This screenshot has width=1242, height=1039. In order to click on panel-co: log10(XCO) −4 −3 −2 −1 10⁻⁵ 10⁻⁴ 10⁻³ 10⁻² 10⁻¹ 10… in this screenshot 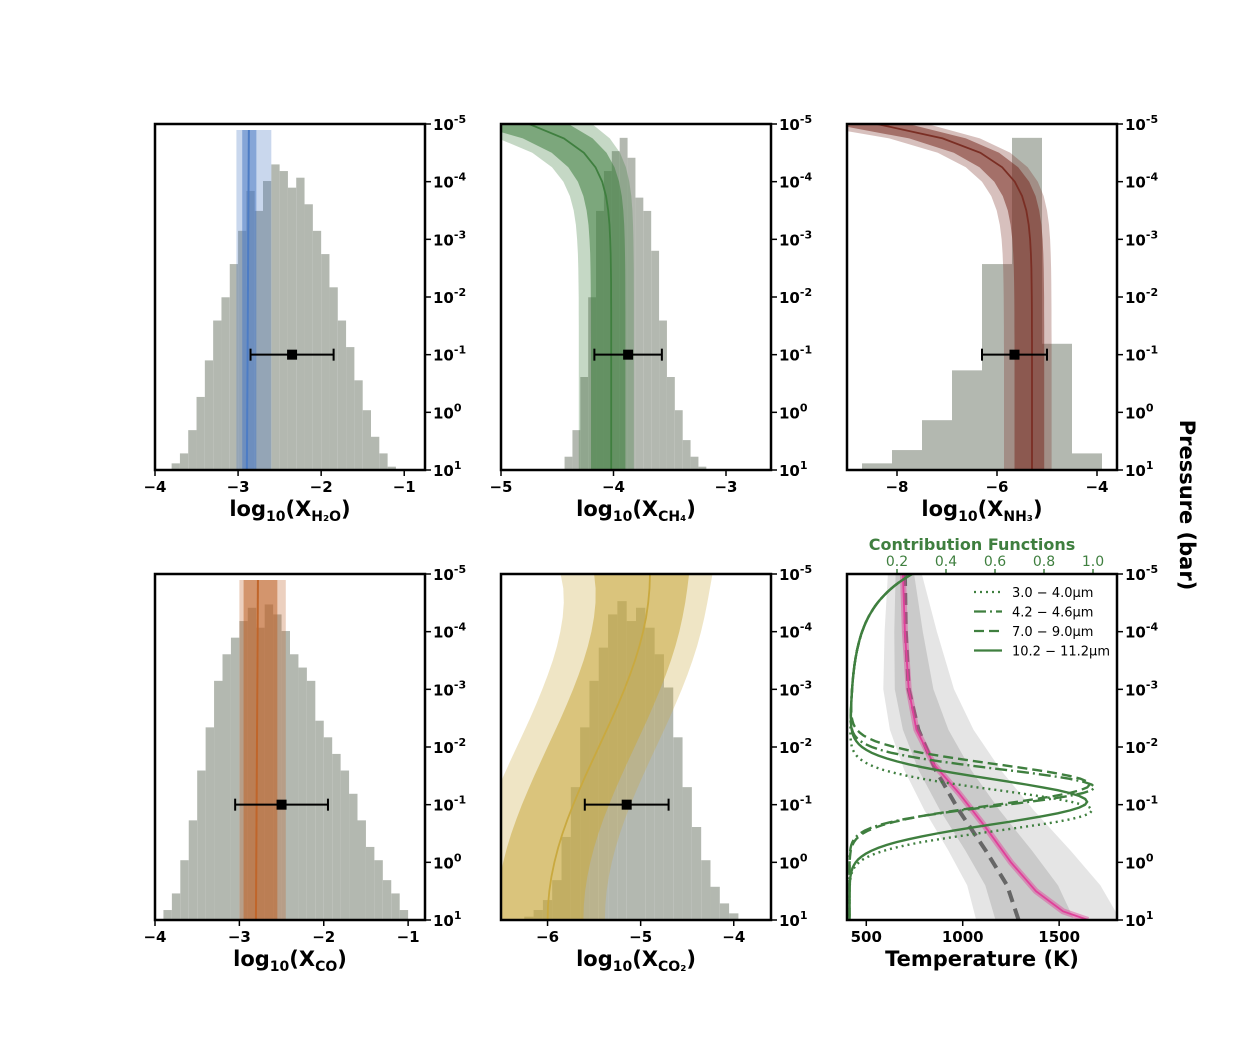, I will do `click(304, 769)`.